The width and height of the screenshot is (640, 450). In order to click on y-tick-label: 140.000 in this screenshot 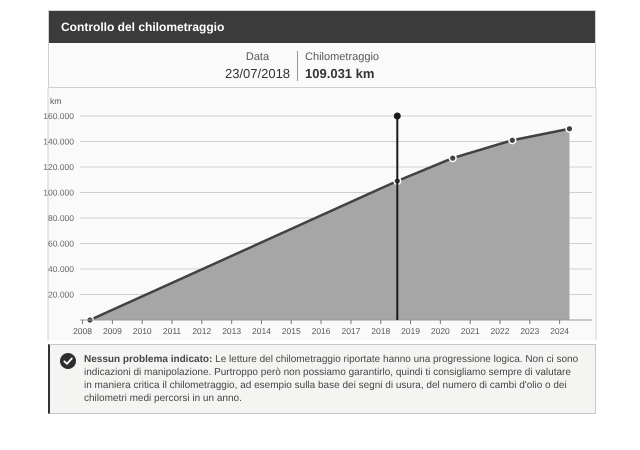, I will do `click(58, 141)`.